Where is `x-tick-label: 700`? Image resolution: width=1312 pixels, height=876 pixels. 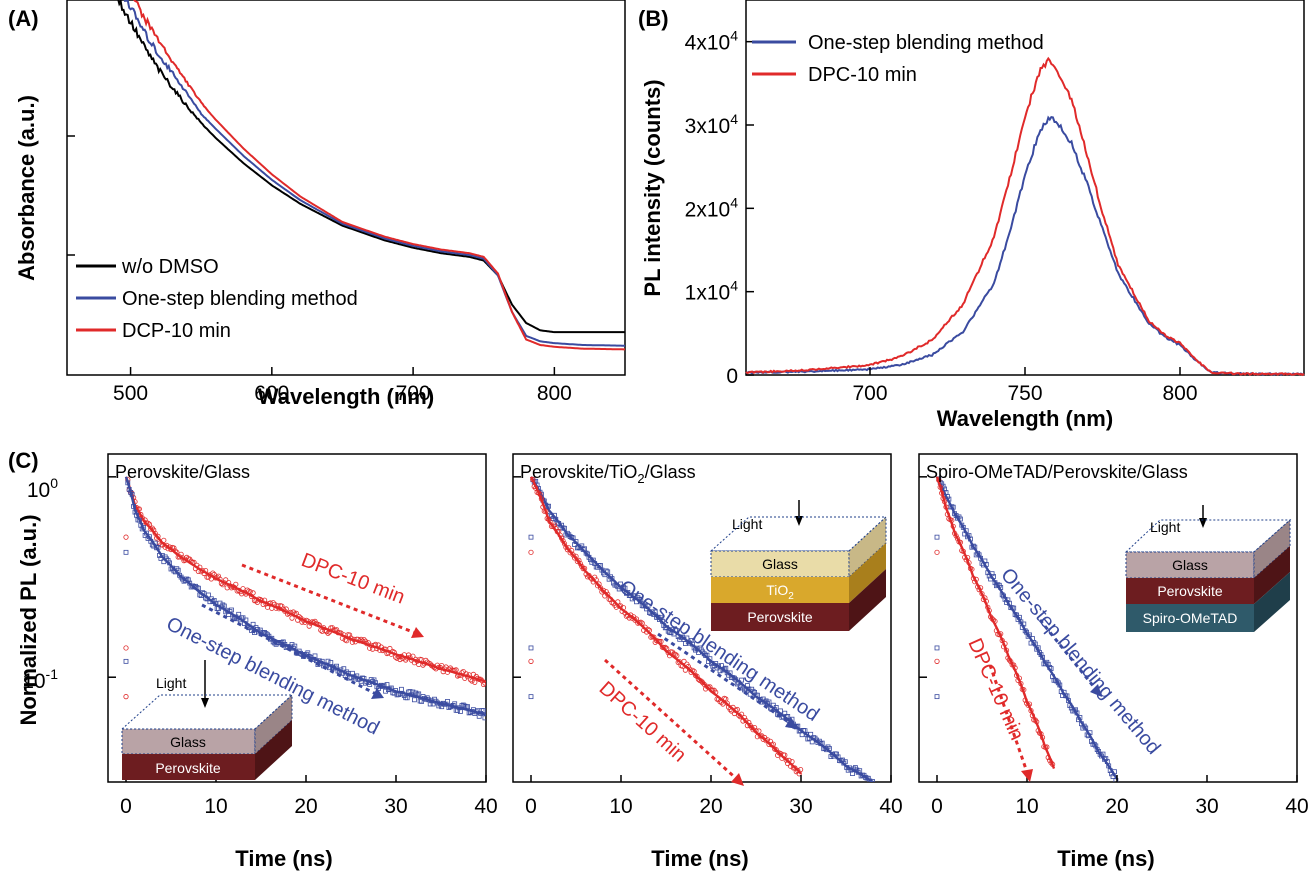
x-tick-label: 700 is located at coordinates (413, 393).